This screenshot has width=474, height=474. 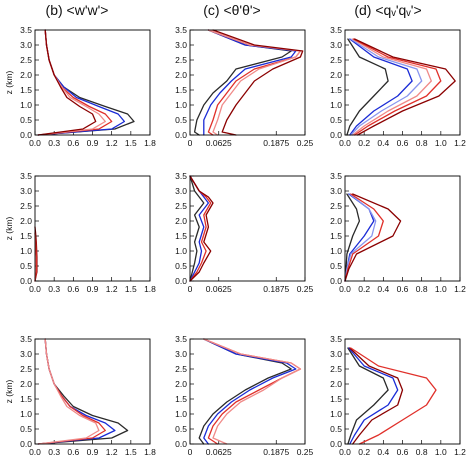 What do you see at coordinates (387, 10) in the screenshot?
I see `column-title-d: (d) <qᵥ'qᵥ'>` at bounding box center [387, 10].